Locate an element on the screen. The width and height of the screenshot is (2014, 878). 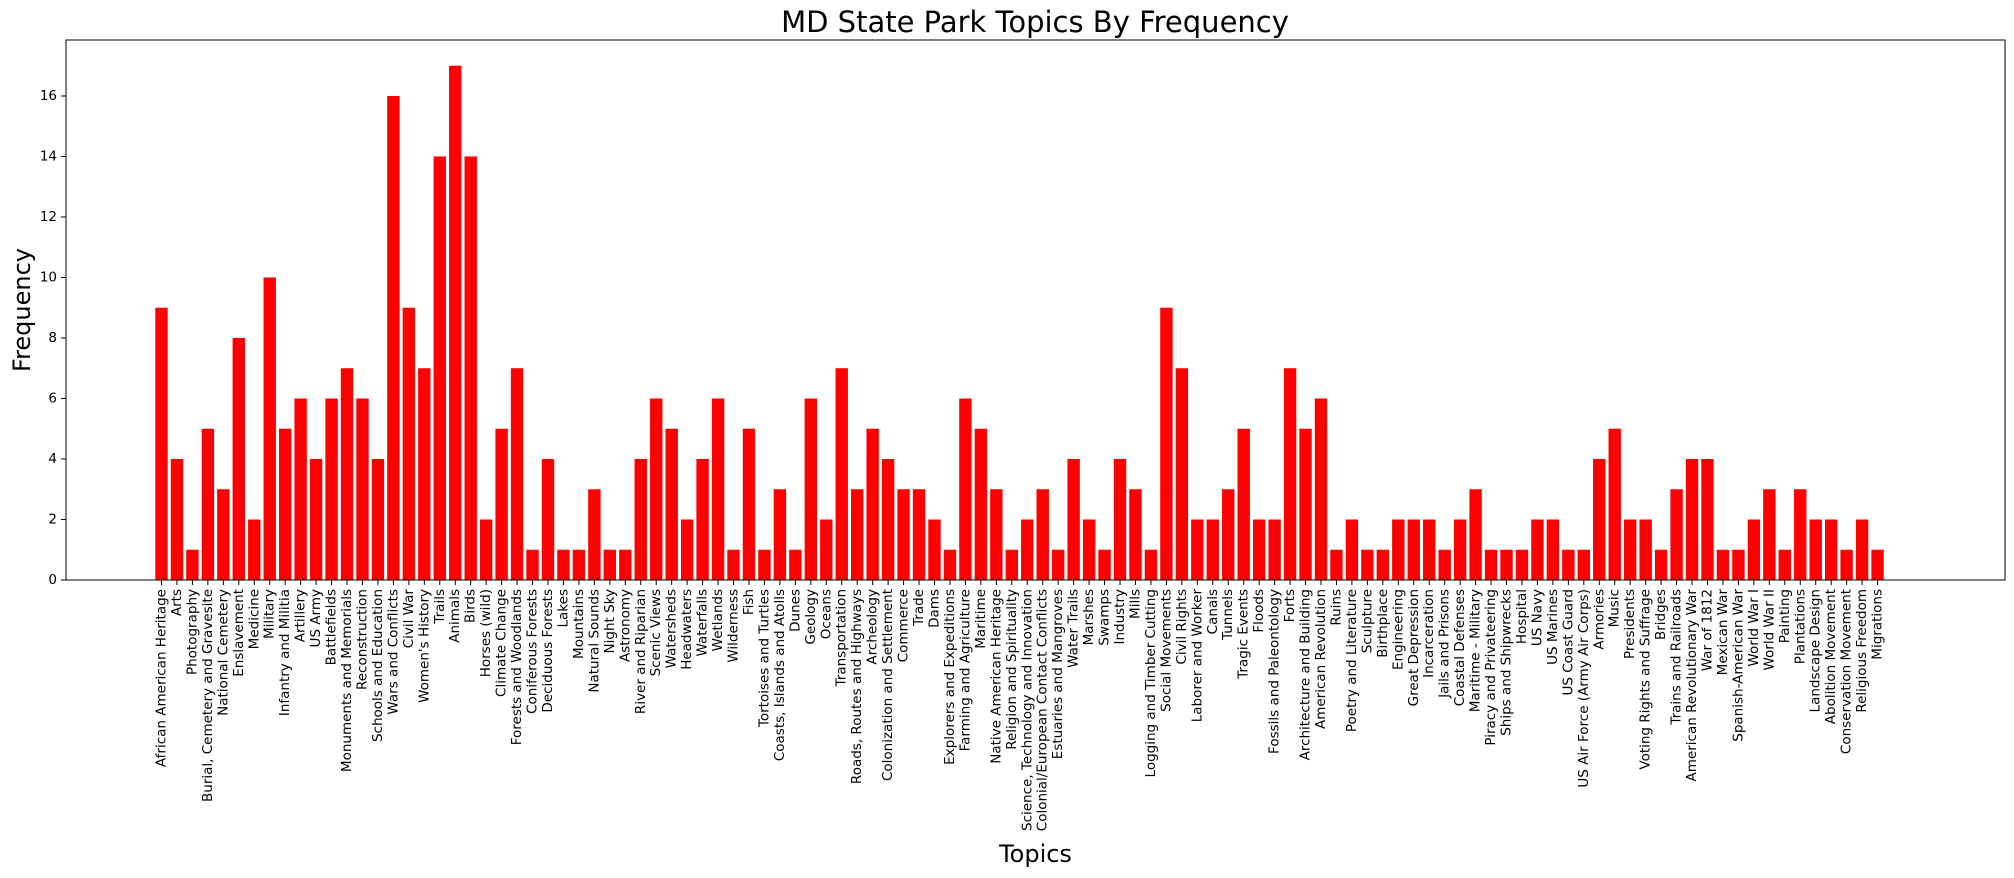
x-tick-label: Fish is located at coordinates (749, 602).